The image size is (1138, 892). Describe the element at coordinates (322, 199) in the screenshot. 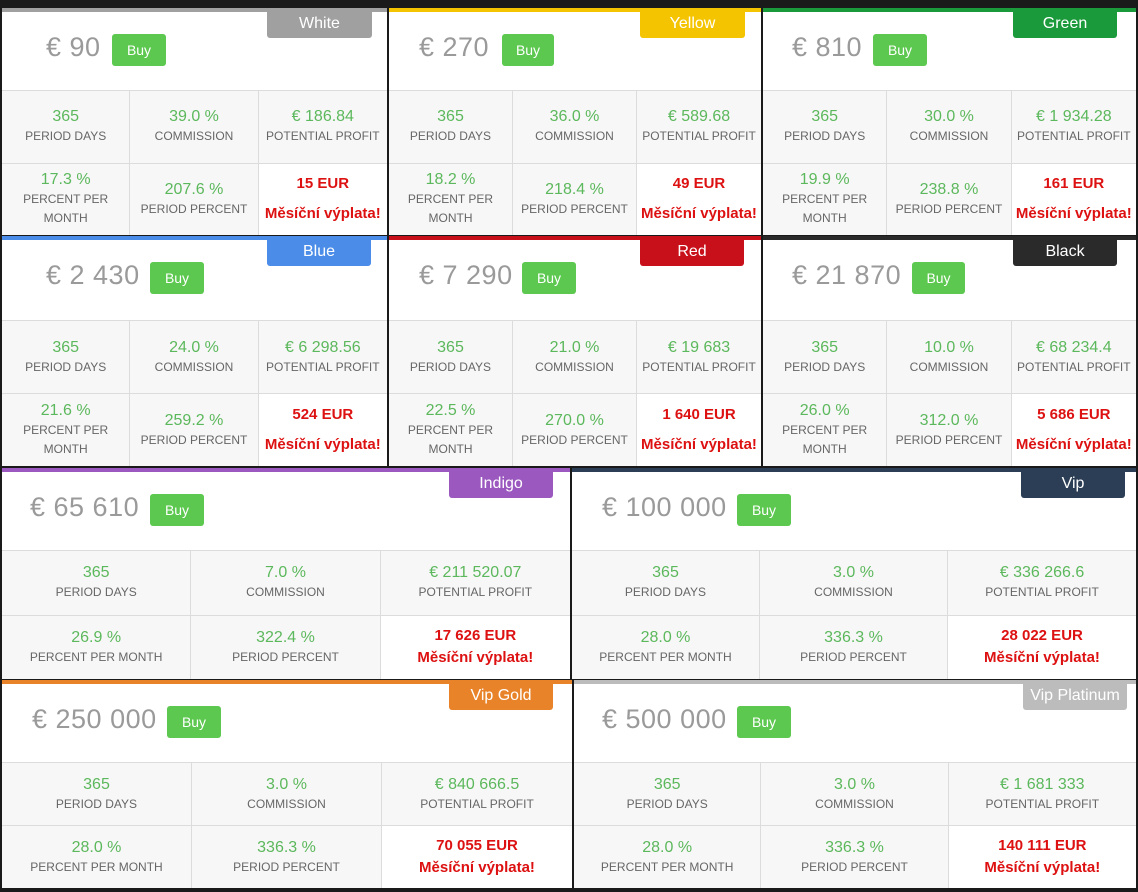

I see `monthly-payout: 15 EUR Měsíční výplata!` at that location.